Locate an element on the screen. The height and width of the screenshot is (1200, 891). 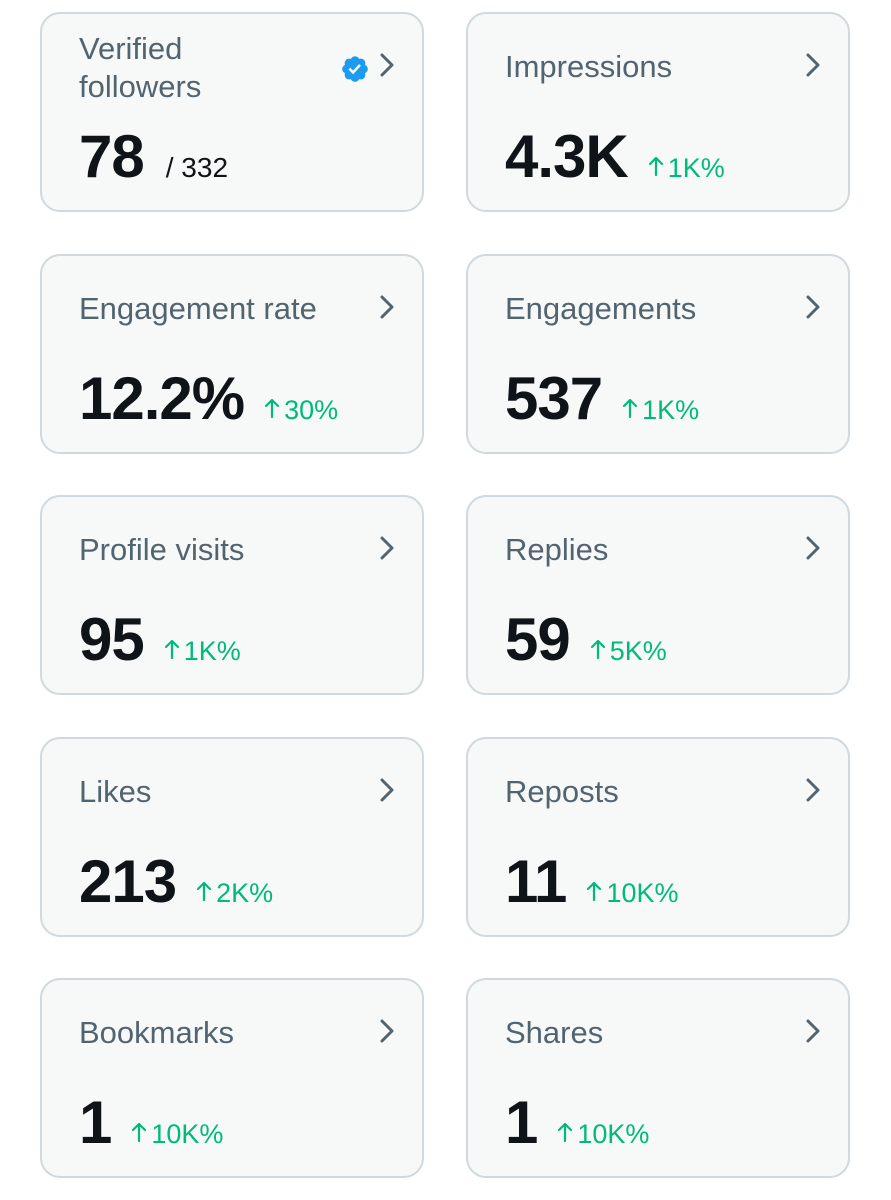
metric-delta: 5K% is located at coordinates (628, 651).